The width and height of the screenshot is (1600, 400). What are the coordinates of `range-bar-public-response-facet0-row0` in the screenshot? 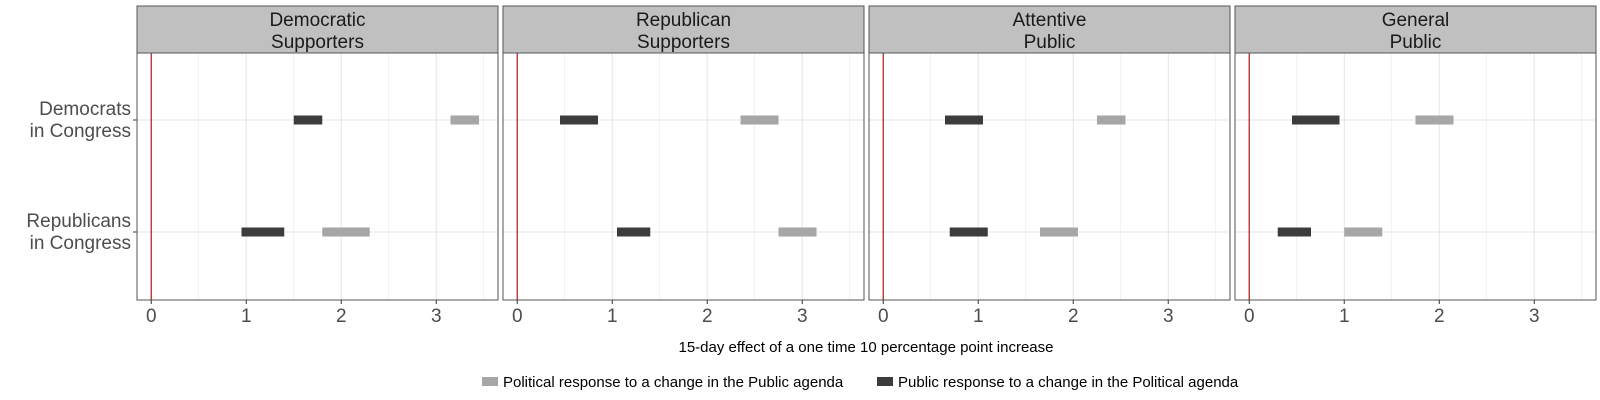 It's located at (308, 120).